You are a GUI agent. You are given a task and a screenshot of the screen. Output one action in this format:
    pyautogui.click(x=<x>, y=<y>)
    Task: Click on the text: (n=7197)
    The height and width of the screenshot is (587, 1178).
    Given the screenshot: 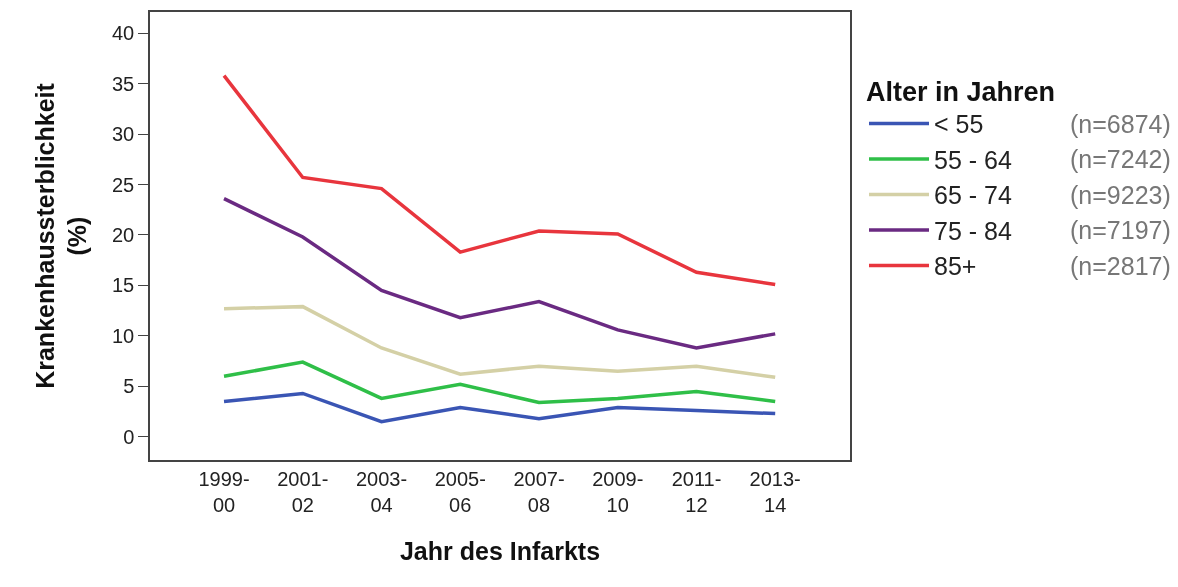 What is the action you would take?
    pyautogui.click(x=1120, y=230)
    